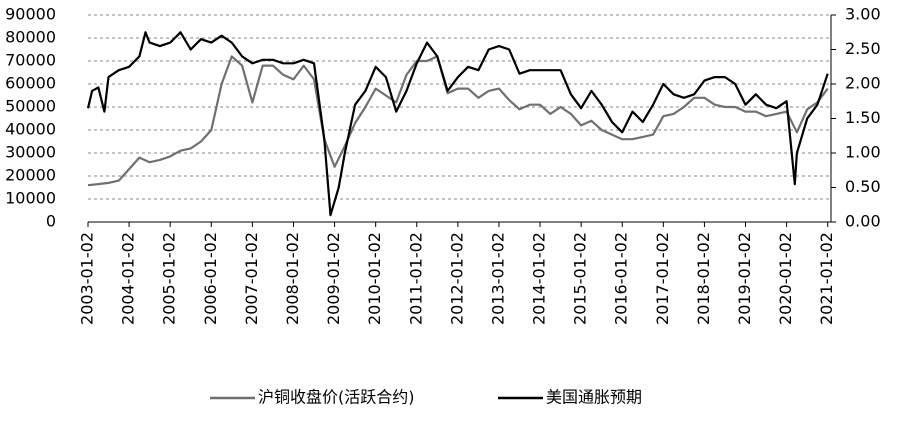  I want to click on y-tick-label: 0, so click(51, 221).